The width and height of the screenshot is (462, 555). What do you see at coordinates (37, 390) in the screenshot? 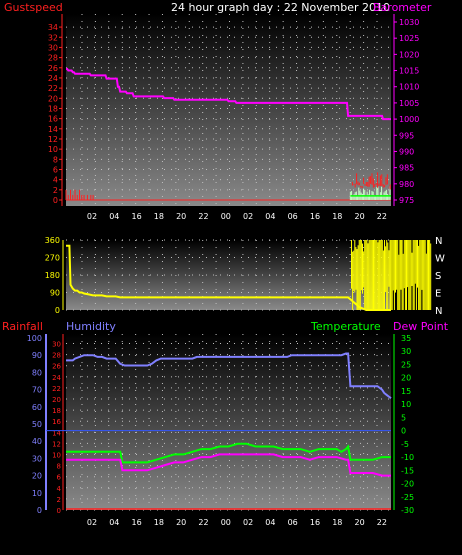
I see `humidity-tick-label: 70` at bounding box center [37, 390].